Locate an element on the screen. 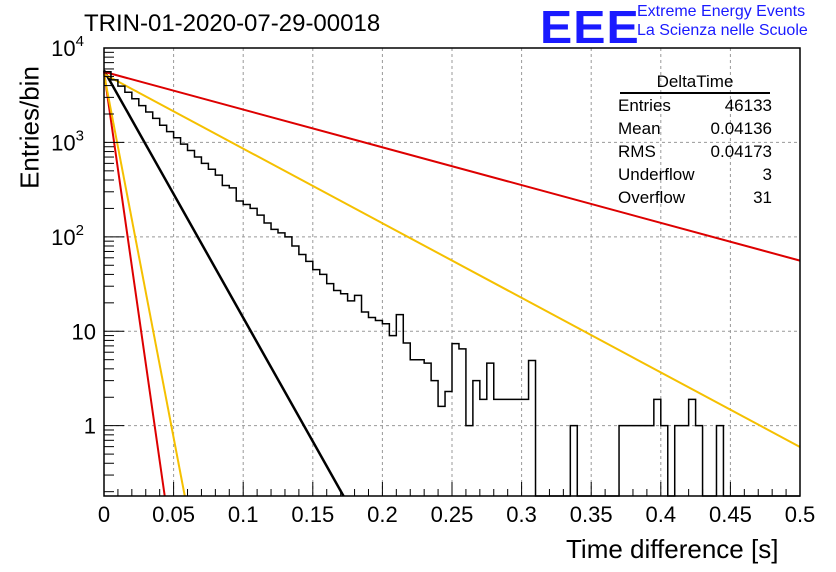 The height and width of the screenshot is (572, 836). stats-label: Entries is located at coordinates (644, 105).